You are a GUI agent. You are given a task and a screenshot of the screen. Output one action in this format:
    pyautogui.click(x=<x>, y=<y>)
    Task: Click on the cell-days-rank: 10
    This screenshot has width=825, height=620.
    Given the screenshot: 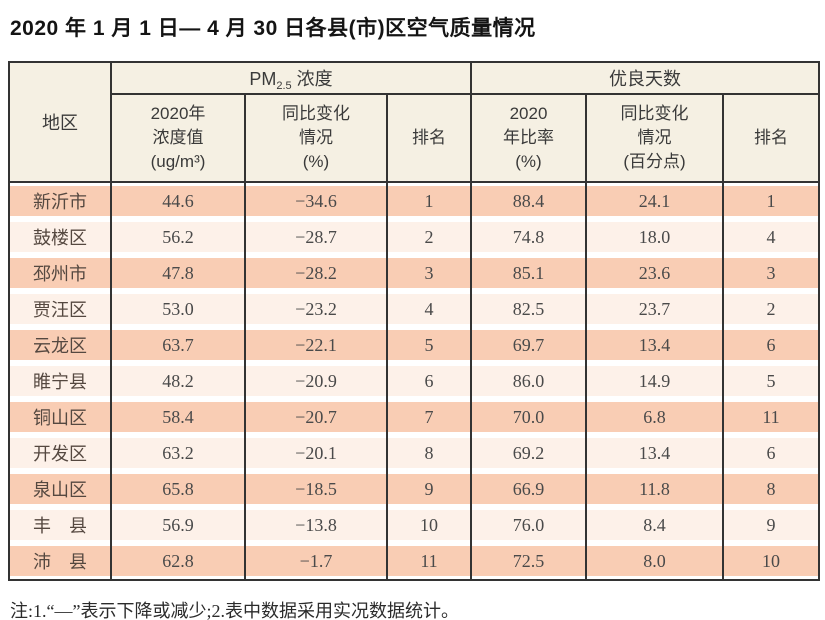 What is the action you would take?
    pyautogui.click(x=771, y=561)
    